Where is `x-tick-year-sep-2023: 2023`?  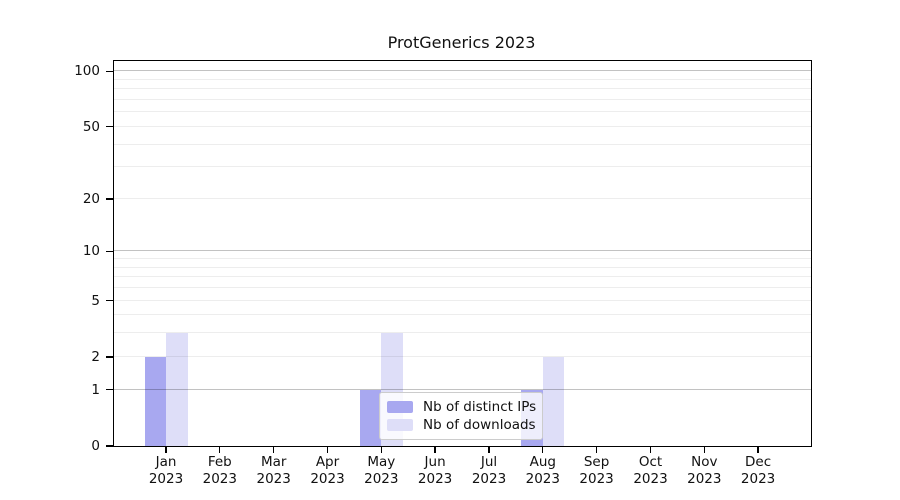
x-tick-year-sep-2023: 2023 is located at coordinates (596, 479).